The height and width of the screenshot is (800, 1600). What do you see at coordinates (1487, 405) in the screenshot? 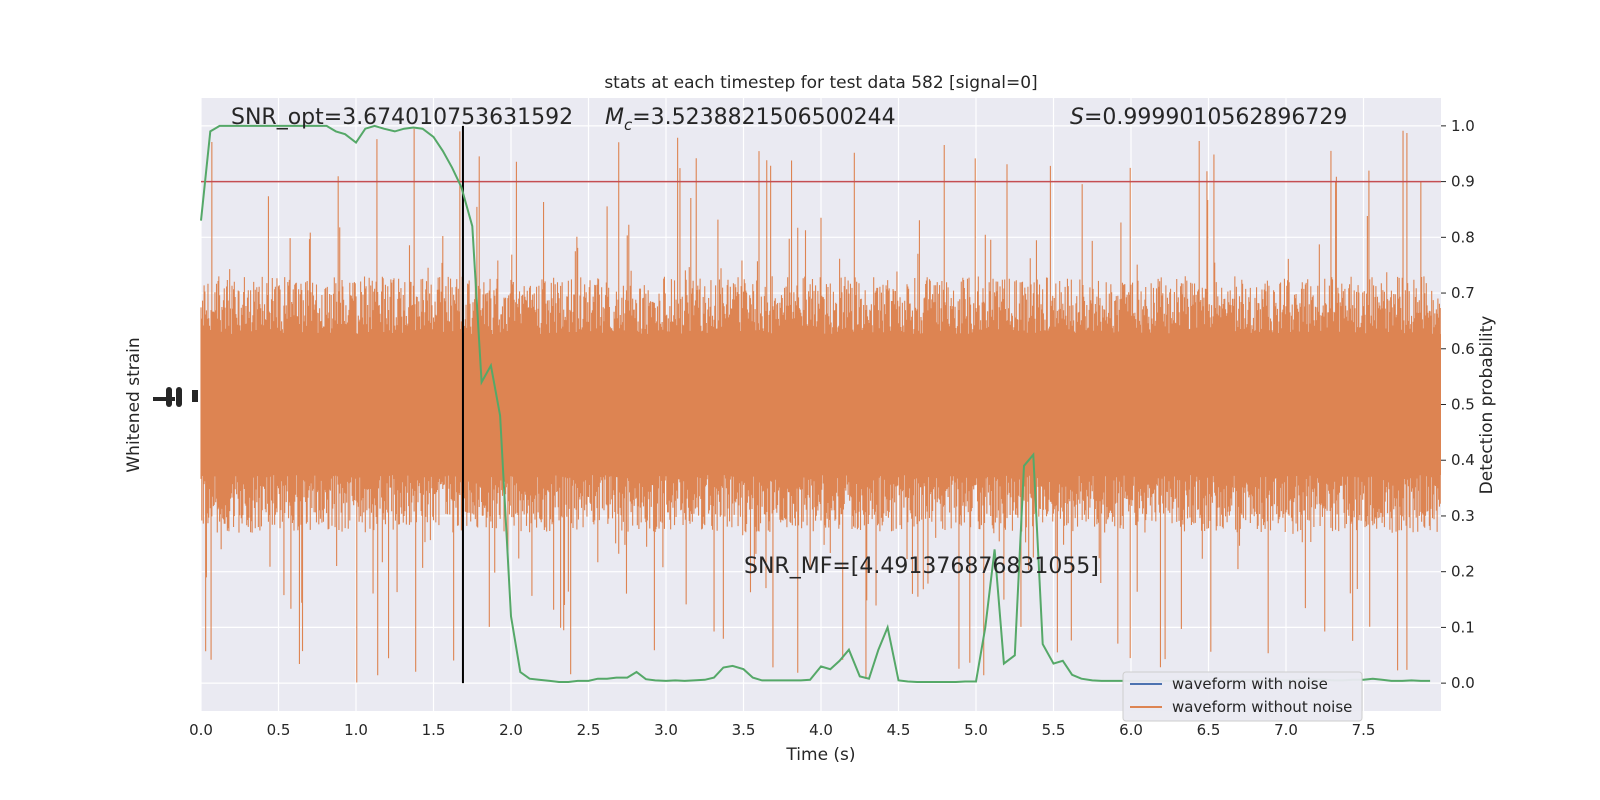
I see `right-y-axis-label: Detection probability` at bounding box center [1487, 405].